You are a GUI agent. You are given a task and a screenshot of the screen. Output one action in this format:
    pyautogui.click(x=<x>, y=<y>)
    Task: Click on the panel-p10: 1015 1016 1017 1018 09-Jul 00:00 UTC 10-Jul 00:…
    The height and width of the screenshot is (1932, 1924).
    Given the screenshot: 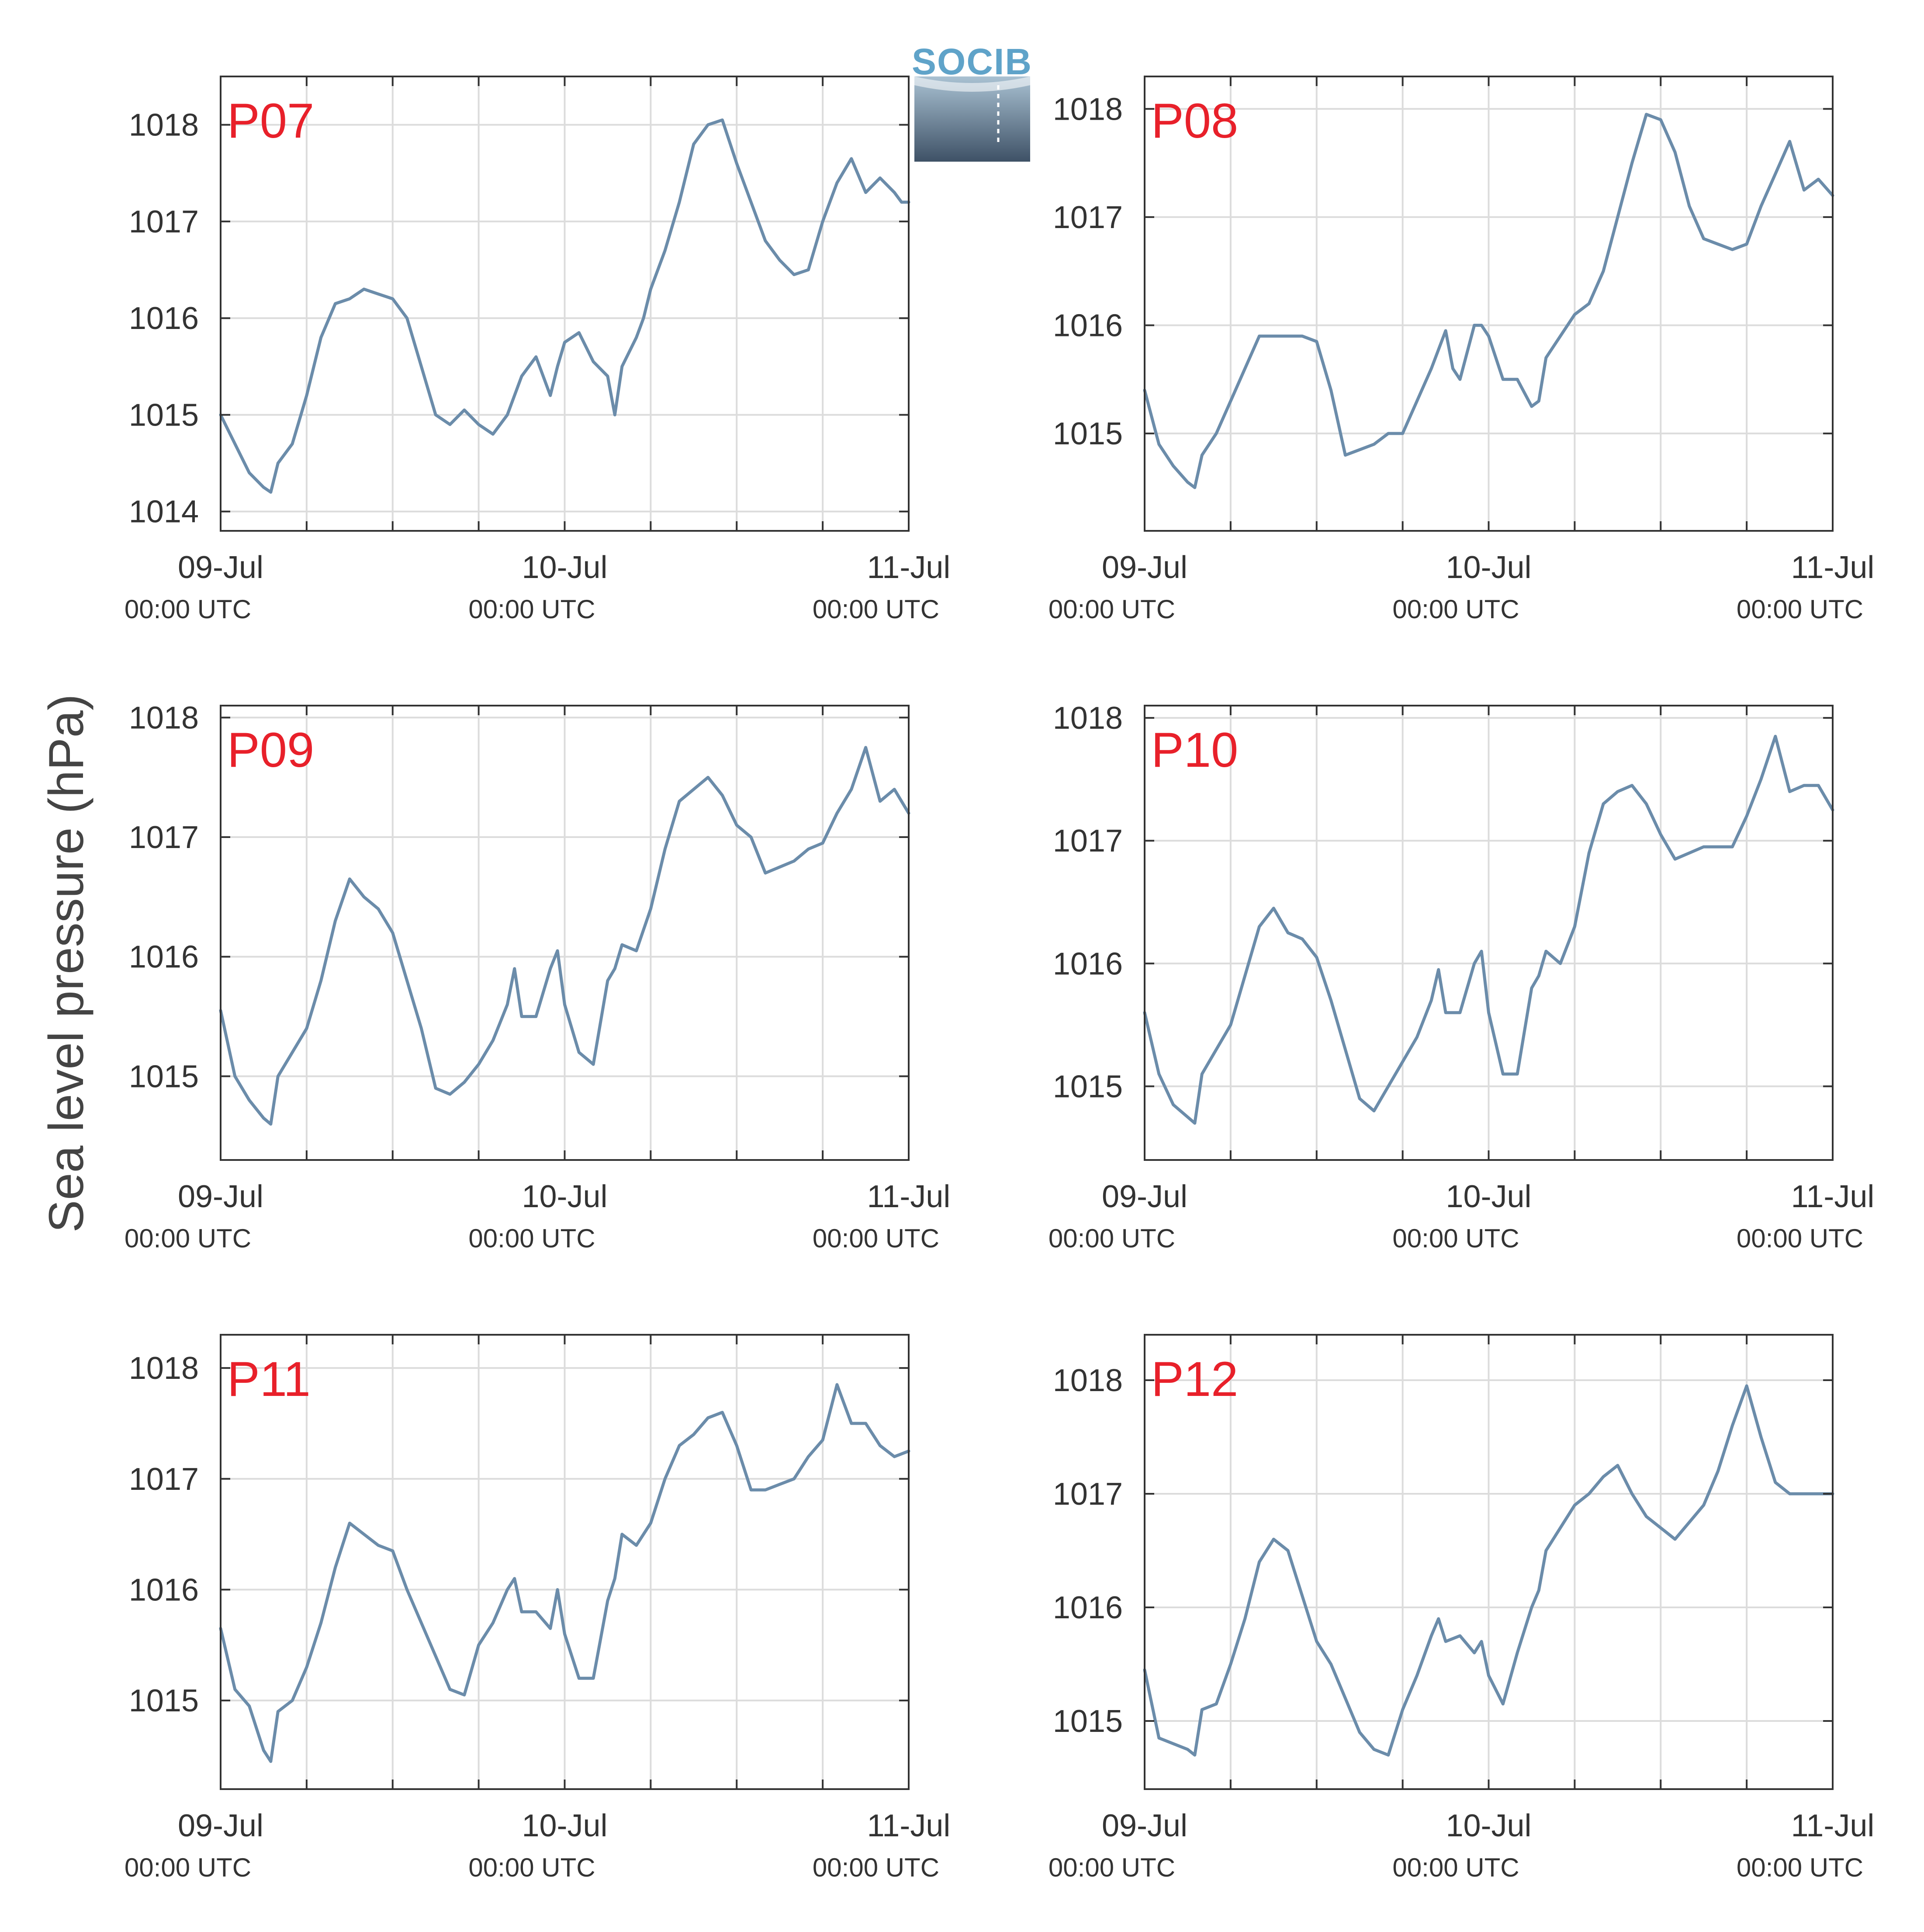 What is the action you would take?
    pyautogui.click(x=1461, y=977)
    